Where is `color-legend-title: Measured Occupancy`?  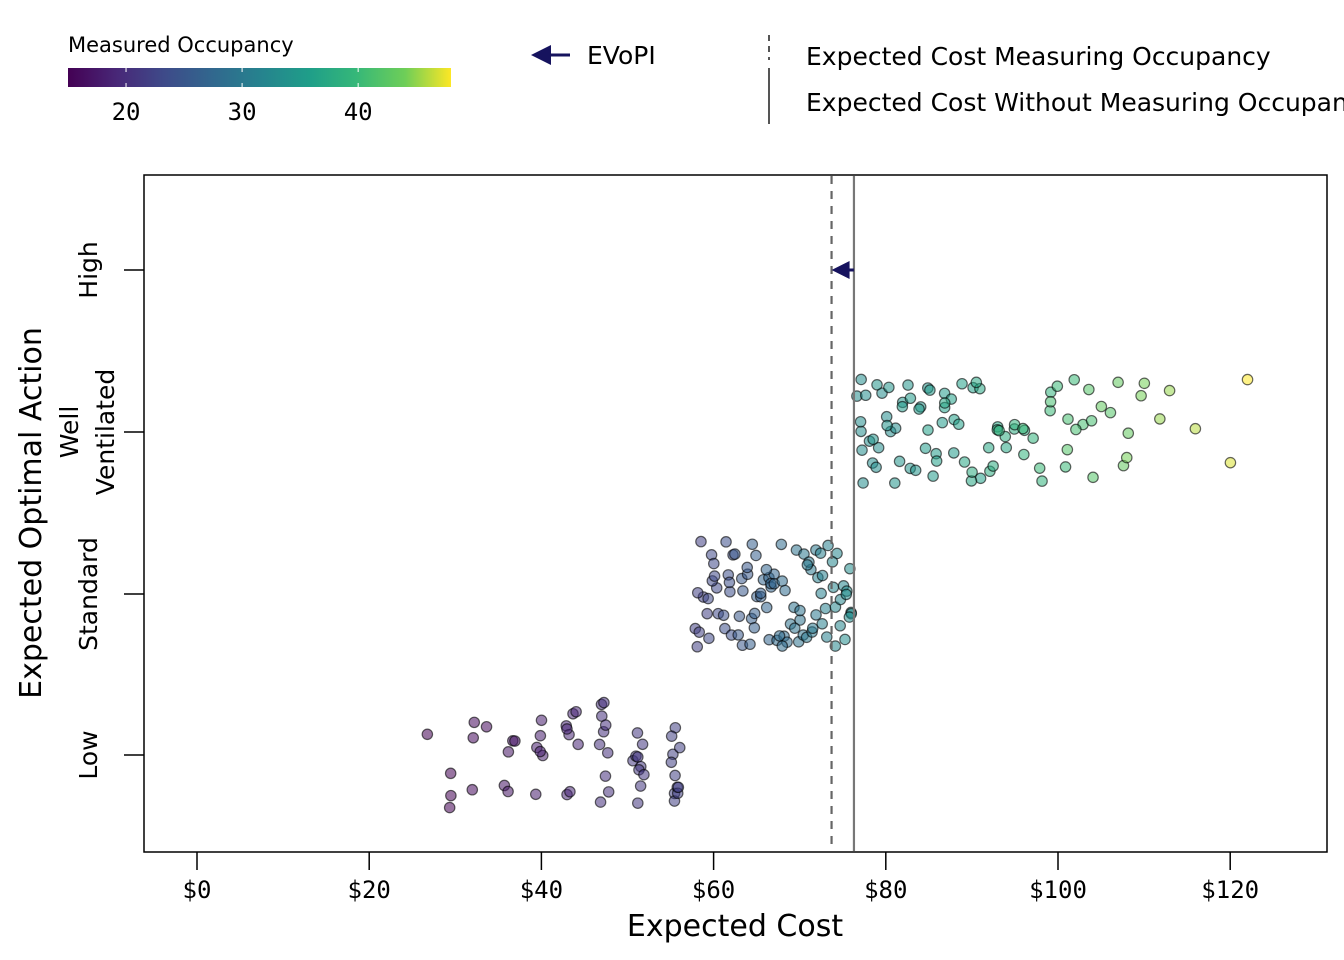
color-legend-title: Measured Occupancy is located at coordinates (181, 45).